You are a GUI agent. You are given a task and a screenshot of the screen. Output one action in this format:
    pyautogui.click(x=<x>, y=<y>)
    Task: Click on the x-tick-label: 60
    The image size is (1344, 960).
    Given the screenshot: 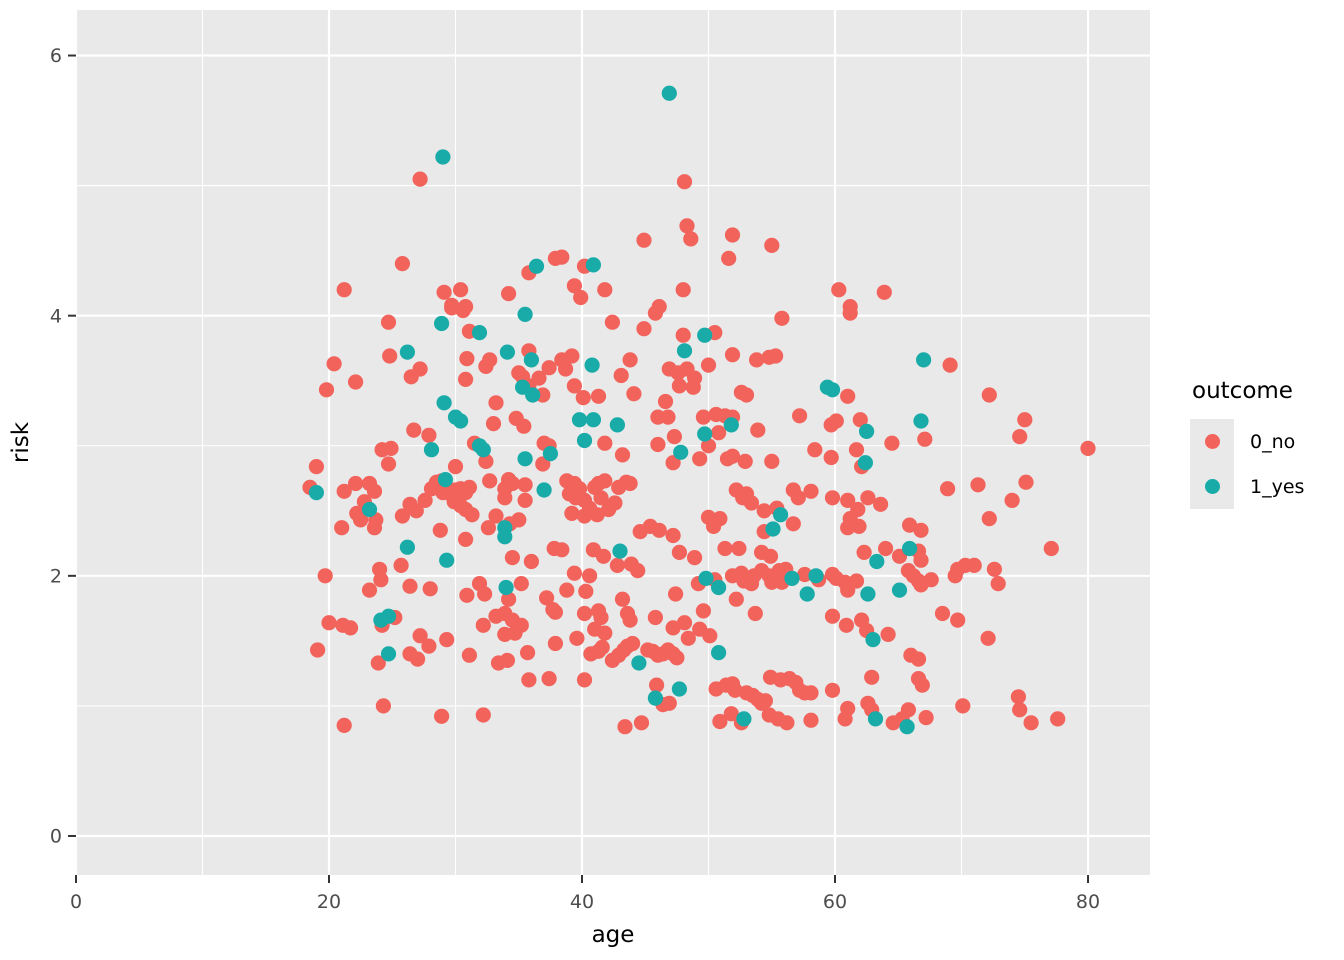 What is the action you would take?
    pyautogui.click(x=835, y=902)
    